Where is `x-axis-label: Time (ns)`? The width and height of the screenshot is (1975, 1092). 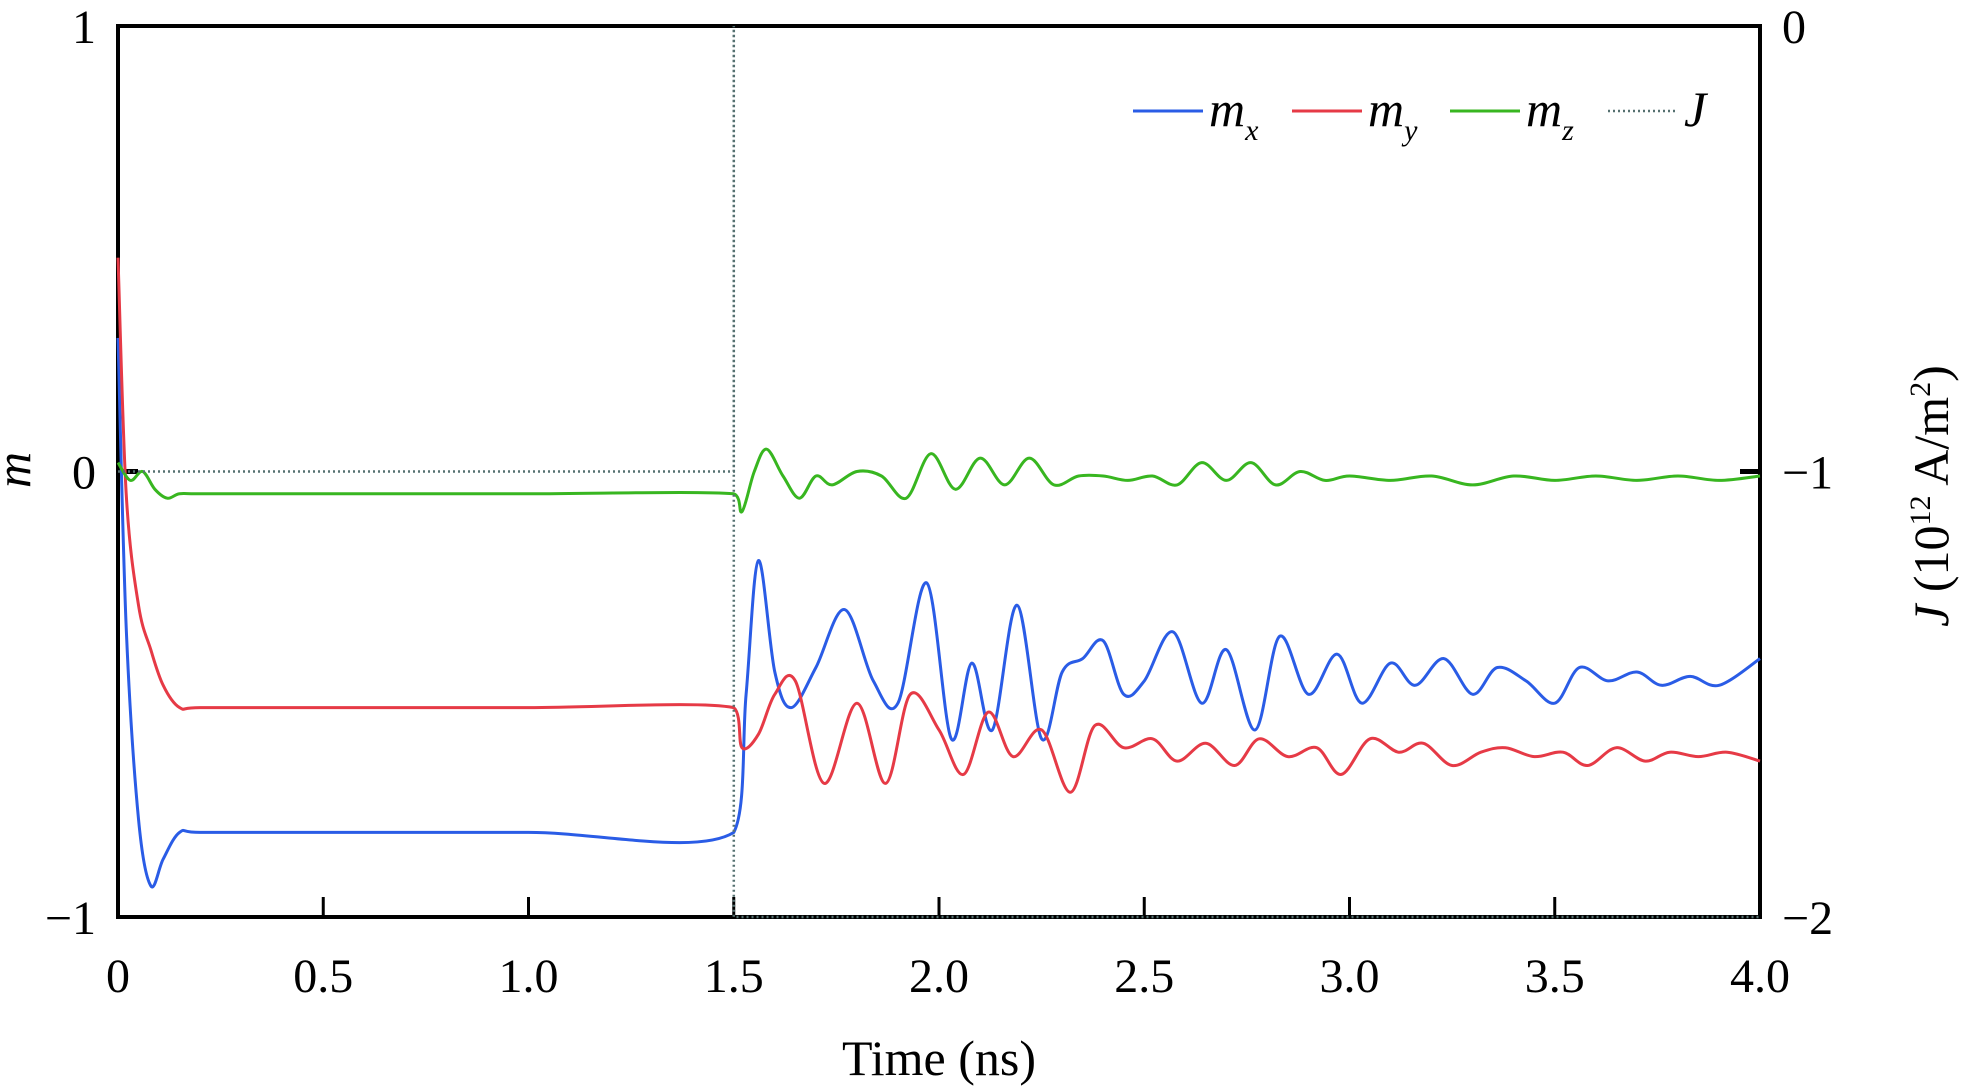
x-axis-label: Time (ns) is located at coordinates (939, 1058).